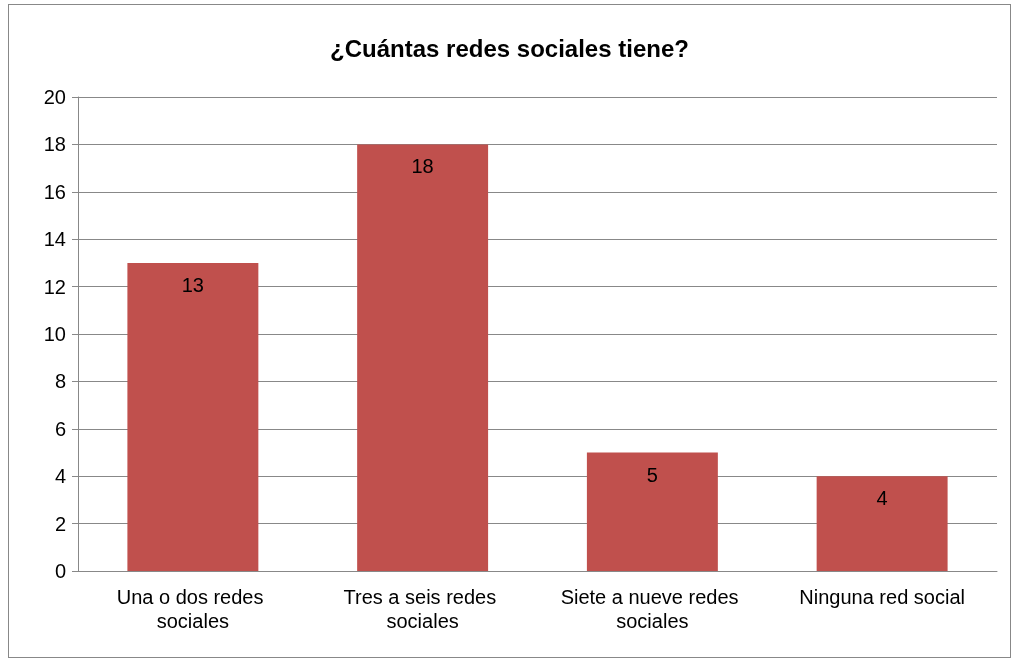  What do you see at coordinates (882, 597) in the screenshot?
I see `x-tick-label: Ninguna red social` at bounding box center [882, 597].